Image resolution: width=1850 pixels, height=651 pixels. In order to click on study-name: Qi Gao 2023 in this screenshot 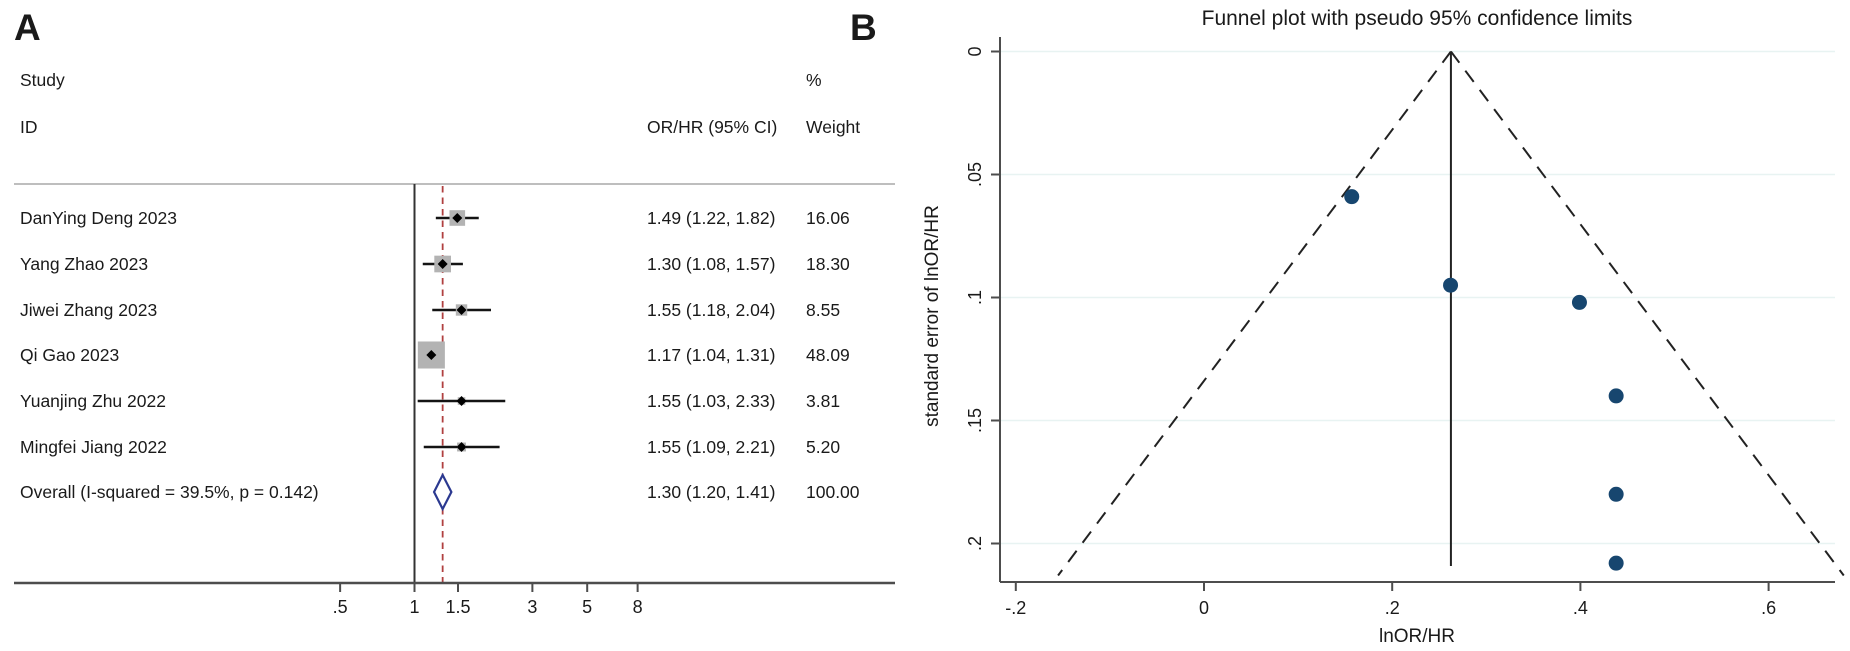, I will do `click(69, 355)`.